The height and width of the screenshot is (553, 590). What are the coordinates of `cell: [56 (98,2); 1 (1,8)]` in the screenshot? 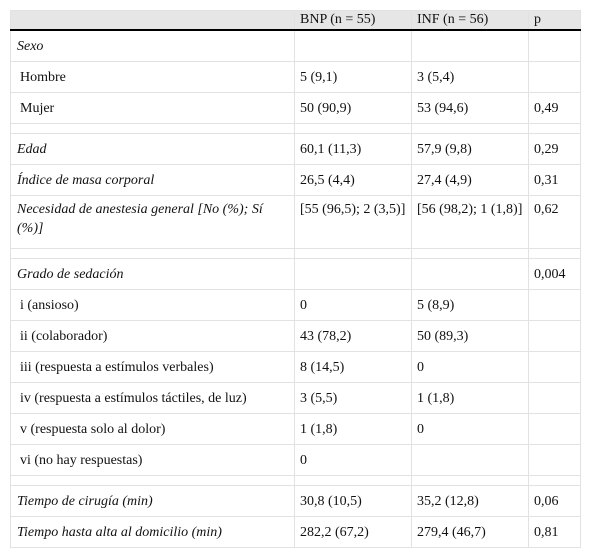 It's located at (470, 222).